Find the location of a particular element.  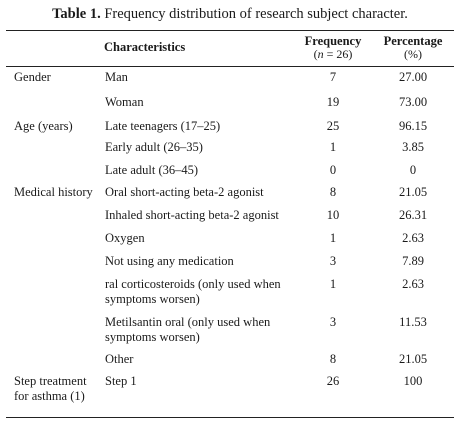

column-header-frequency-sub: (n = 26) is located at coordinates (333, 54).